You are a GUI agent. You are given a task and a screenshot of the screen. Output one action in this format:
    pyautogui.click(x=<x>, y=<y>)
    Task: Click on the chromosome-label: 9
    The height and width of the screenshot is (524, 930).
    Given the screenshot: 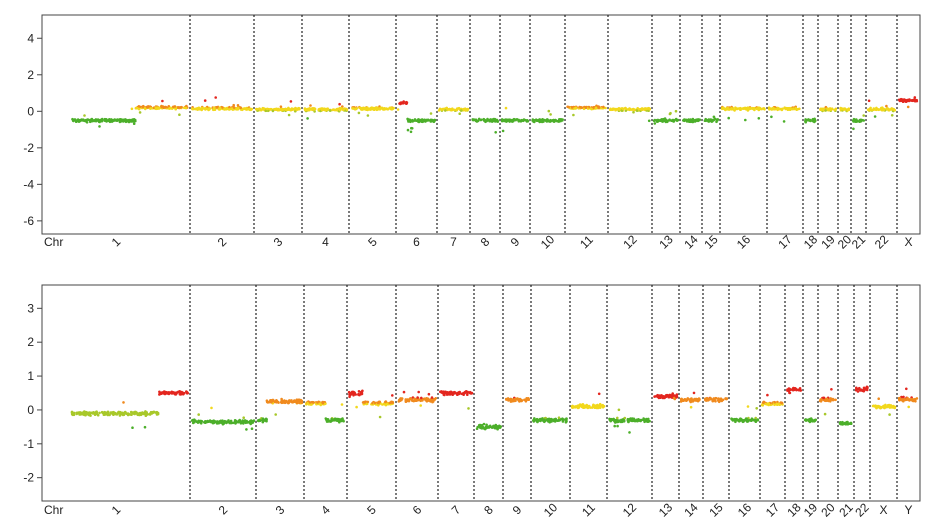 What is the action you would take?
    pyautogui.click(x=517, y=509)
    